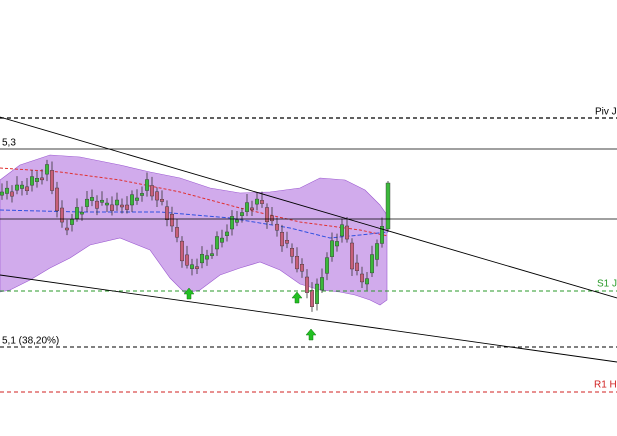 Image resolution: width=617 pixels, height=436 pixels. Describe the element at coordinates (194, 224) in the screenshot. I see `moving-average-blue` at that location.